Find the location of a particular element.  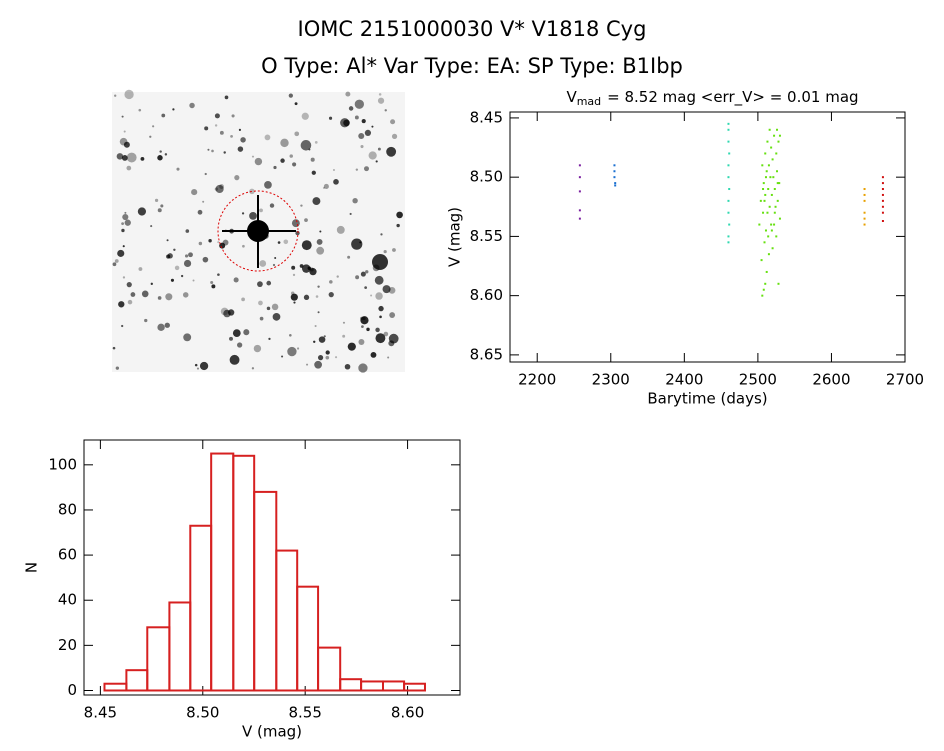

title-part: V is located at coordinates (571, 97).